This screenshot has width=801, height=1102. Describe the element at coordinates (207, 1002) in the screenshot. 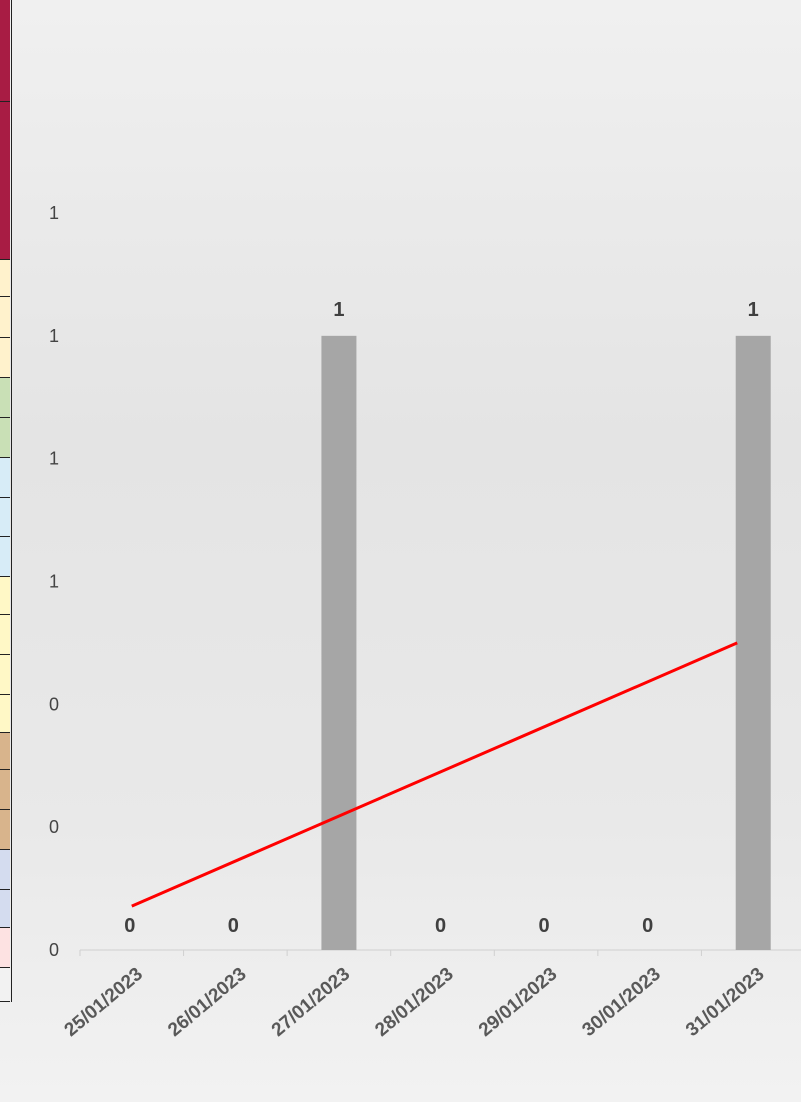

I see `x-tick-label: 26/01/2023` at that location.